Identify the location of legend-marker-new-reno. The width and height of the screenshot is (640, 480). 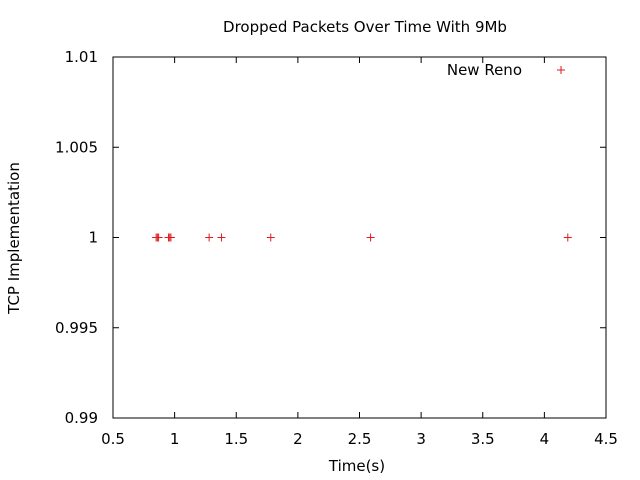
(561, 70).